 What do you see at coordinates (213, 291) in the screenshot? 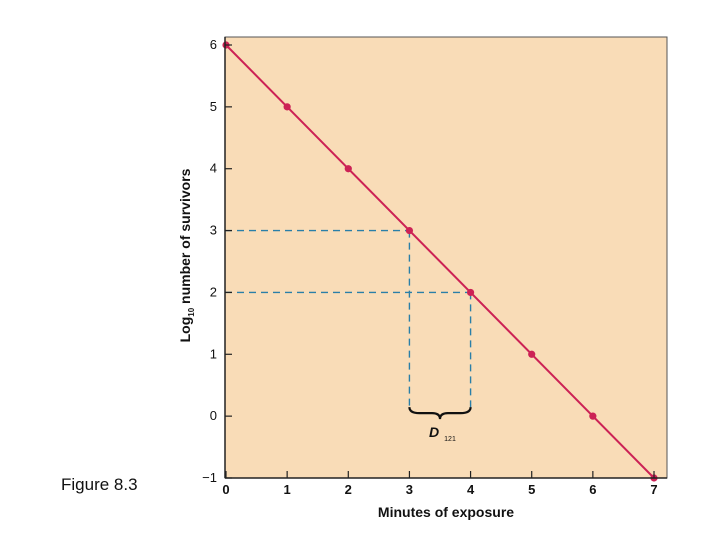
I see `y-tick-label: 2` at bounding box center [213, 291].